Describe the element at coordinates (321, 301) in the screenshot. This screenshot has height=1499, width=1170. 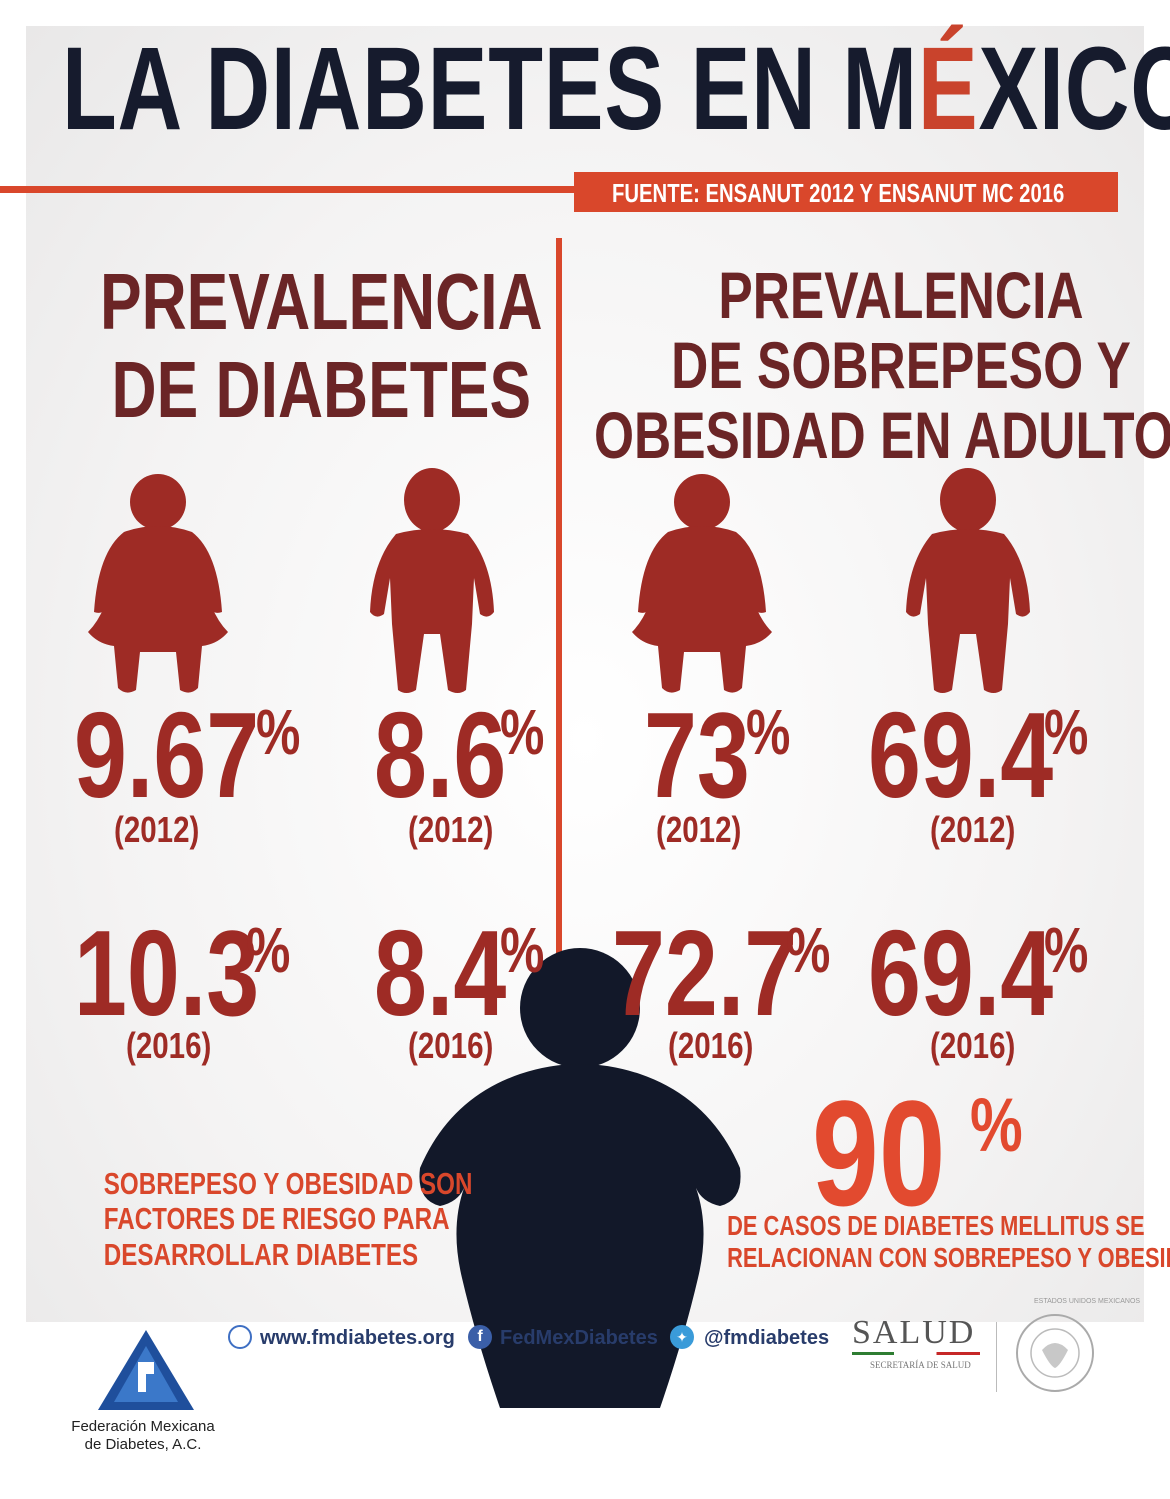
I see `left-heading-line1: PREVALENCIA` at that location.